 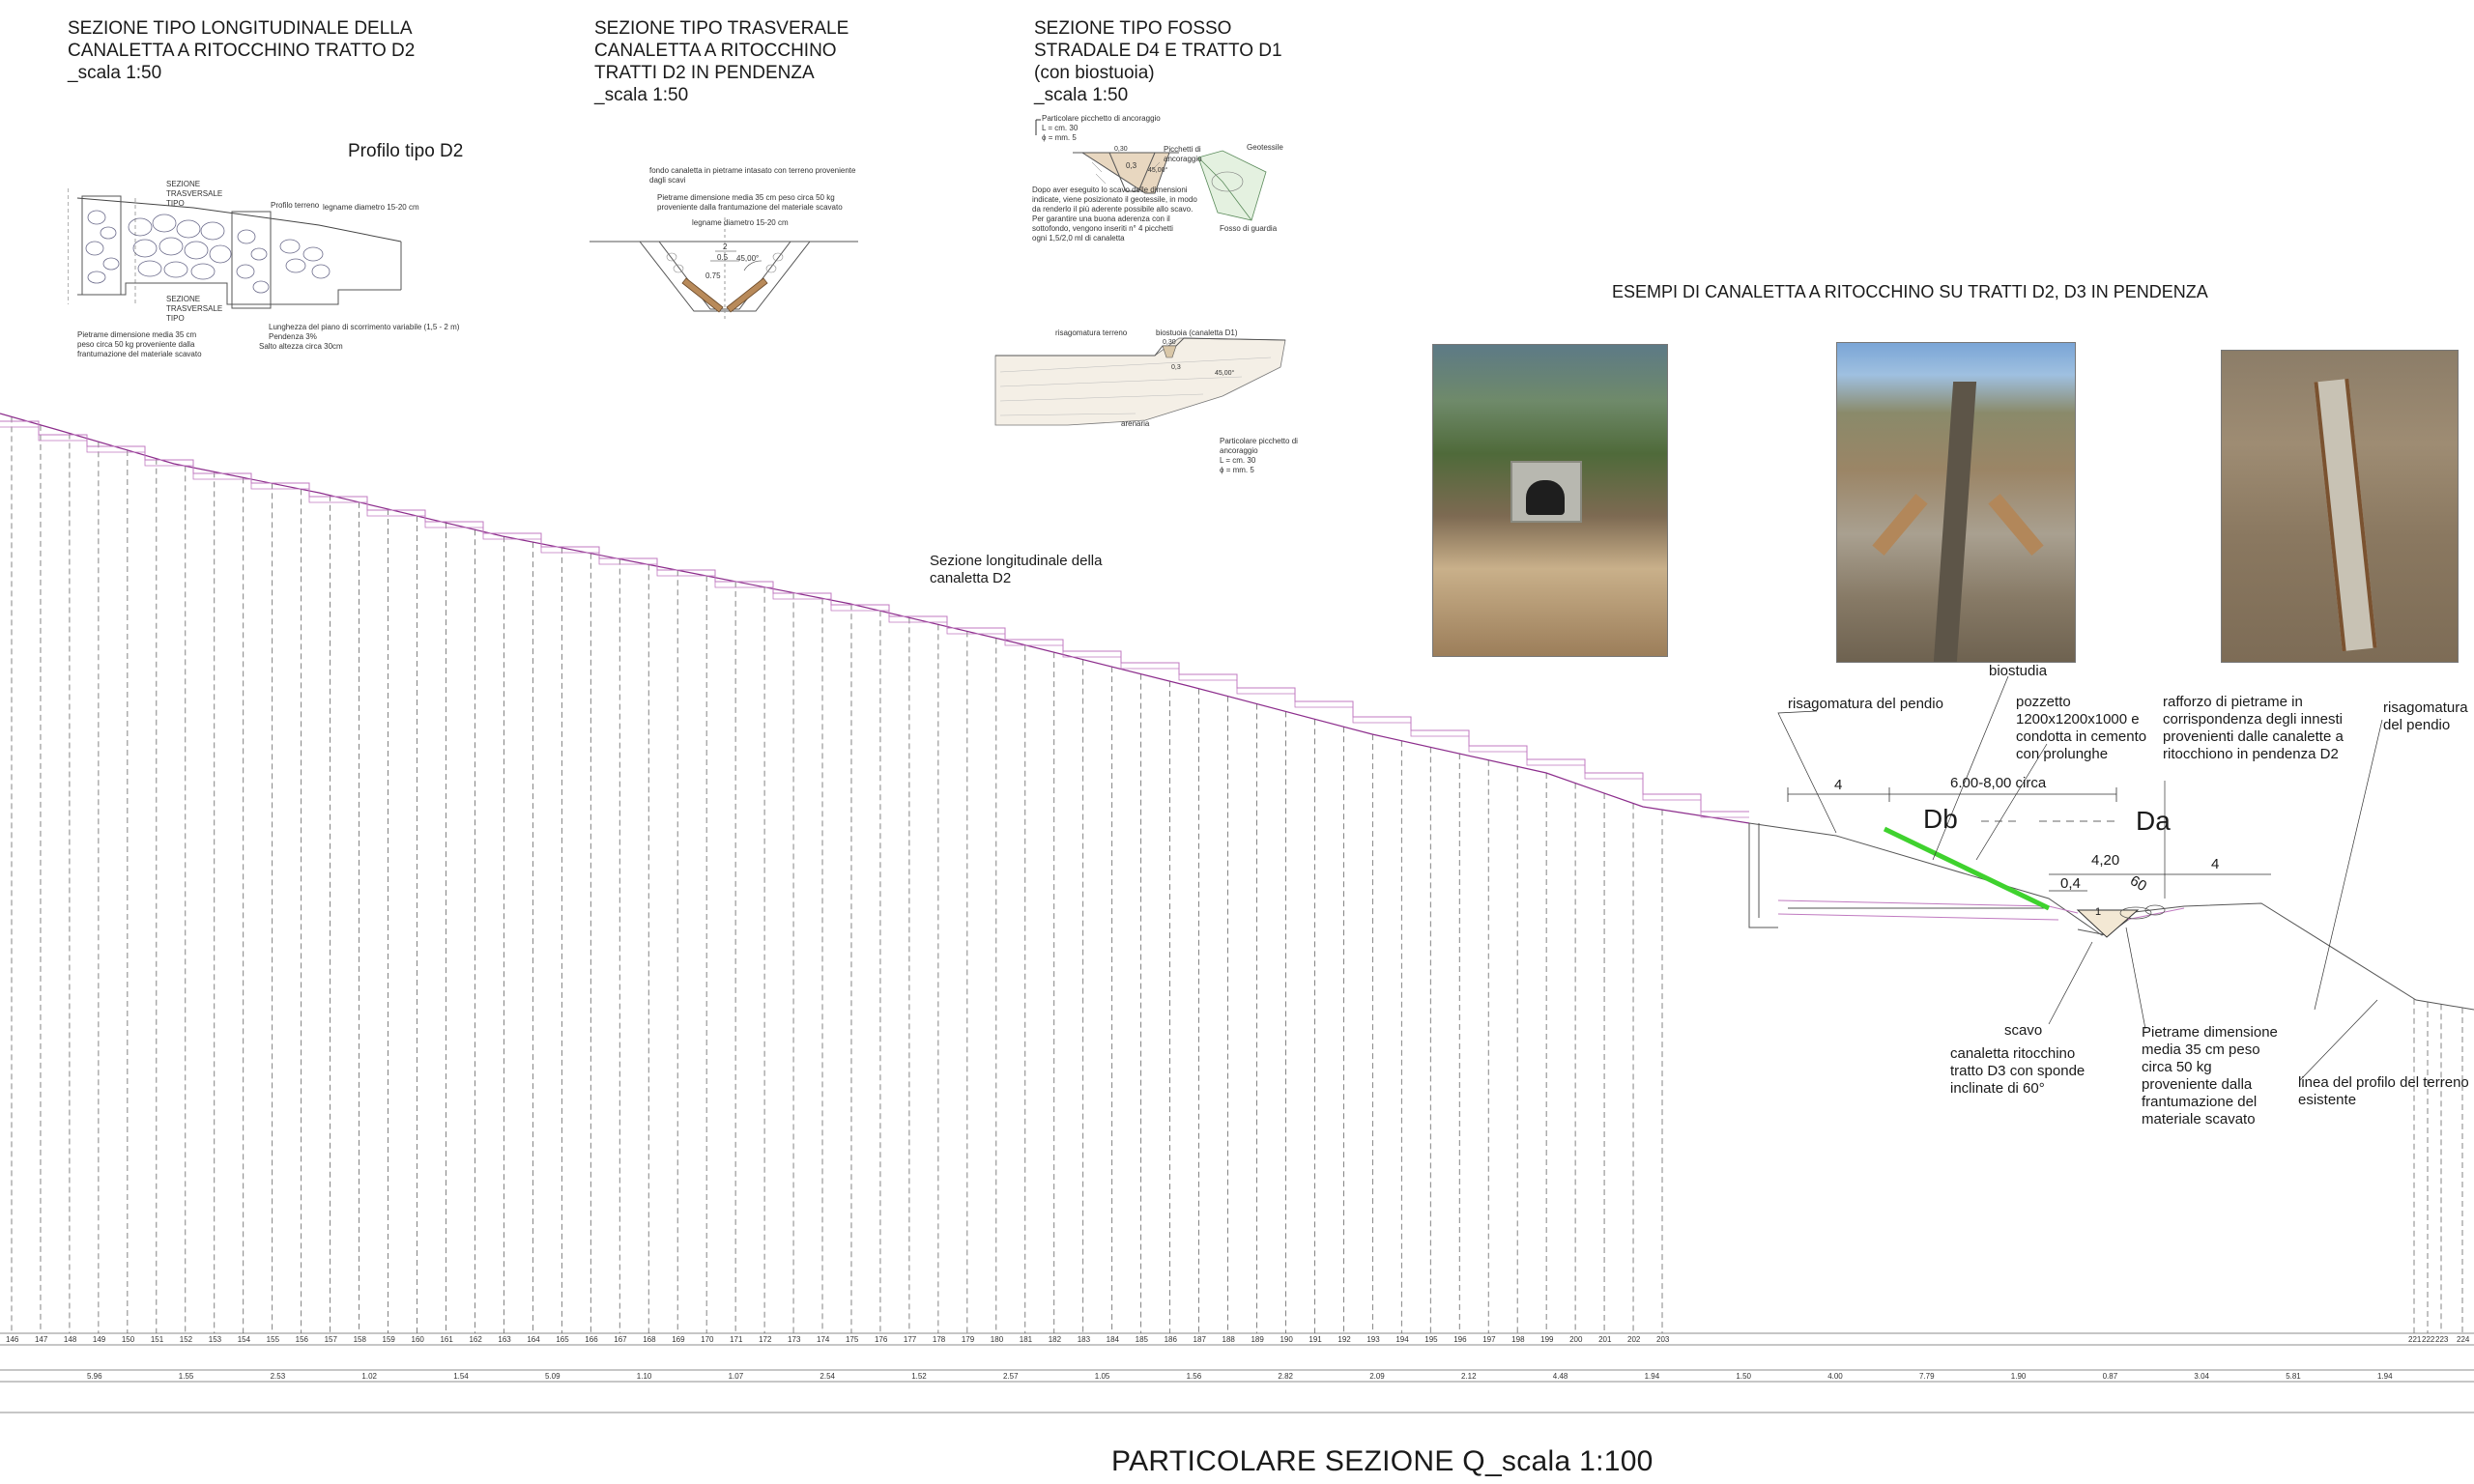 I want to click on distance-label: 2.12, so click(x=1469, y=1377).